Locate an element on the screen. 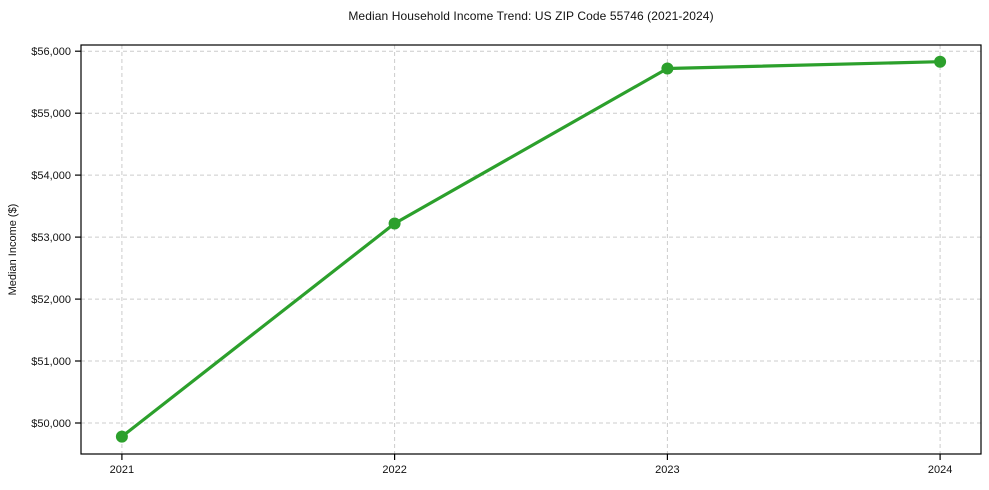 Image resolution: width=989 pixels, height=490 pixels. y-tick-label: $53,000 is located at coordinates (51, 238).